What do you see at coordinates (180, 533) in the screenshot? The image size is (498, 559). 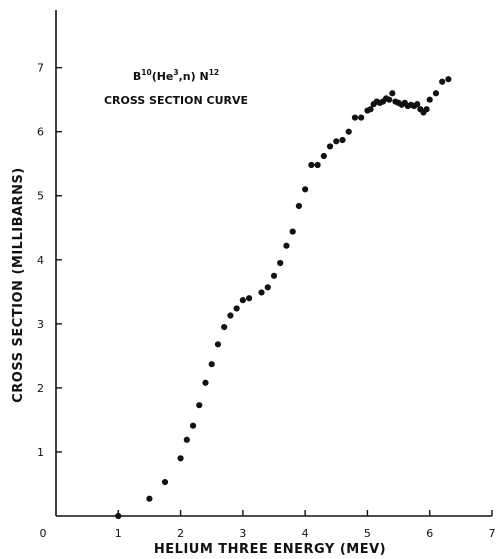 I see `x-tick-label: 2` at bounding box center [180, 533].